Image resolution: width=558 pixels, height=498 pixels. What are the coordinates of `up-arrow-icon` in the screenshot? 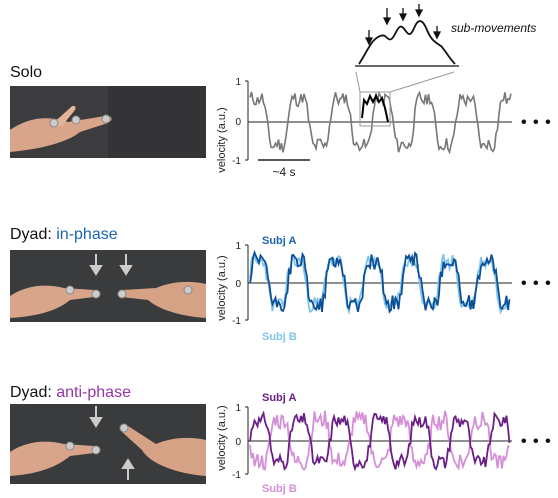 It's located at (128, 469).